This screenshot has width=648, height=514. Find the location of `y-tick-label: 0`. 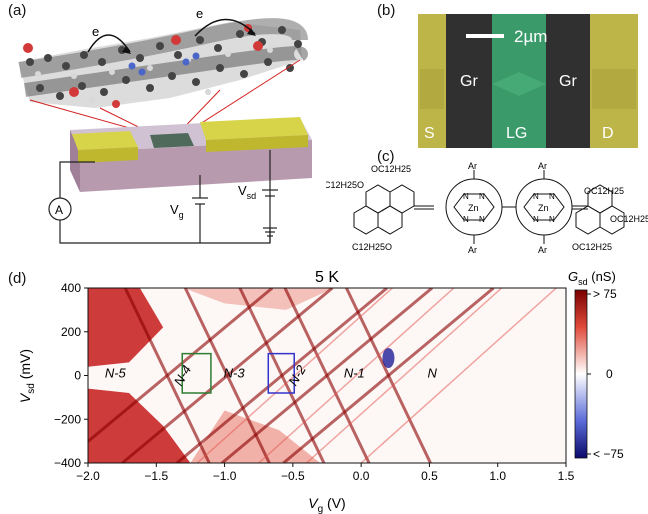

y-tick-label: 0 is located at coordinates (77, 376).